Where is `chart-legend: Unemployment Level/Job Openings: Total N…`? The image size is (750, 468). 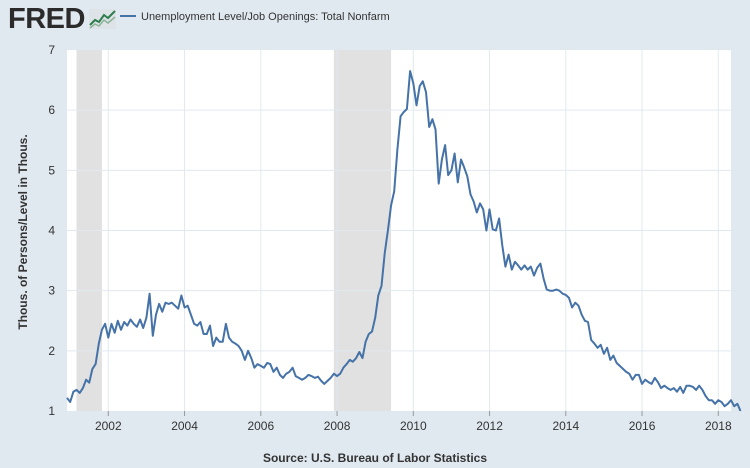 chart-legend: Unemployment Level/Job Openings: Total N… is located at coordinates (255, 17).